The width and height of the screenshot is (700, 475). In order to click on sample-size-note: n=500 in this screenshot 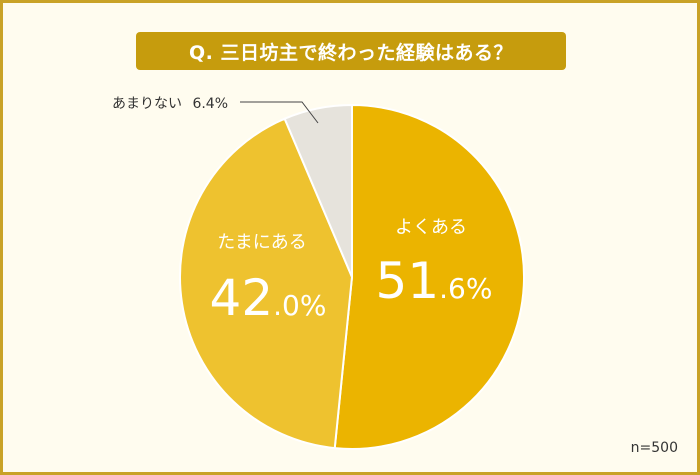, I will do `click(654, 448)`.